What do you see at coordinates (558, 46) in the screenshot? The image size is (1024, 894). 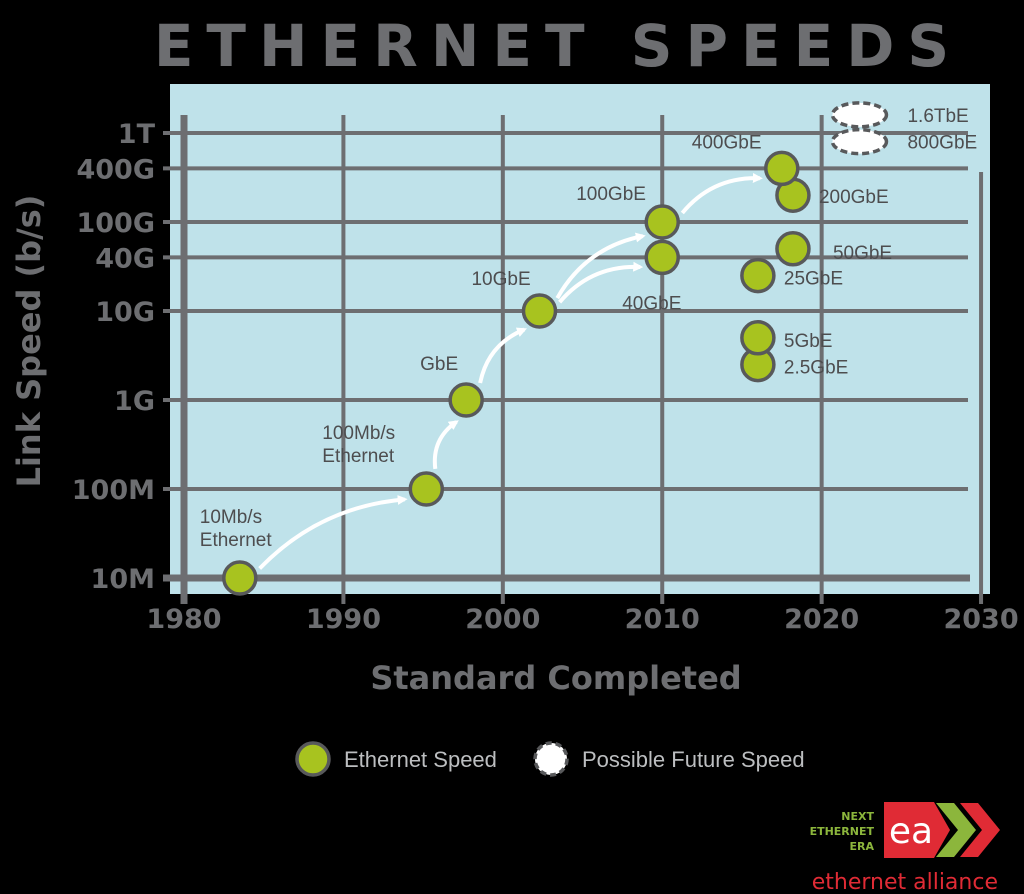 I see `chart-title: ETHERNET SPEEDS` at bounding box center [558, 46].